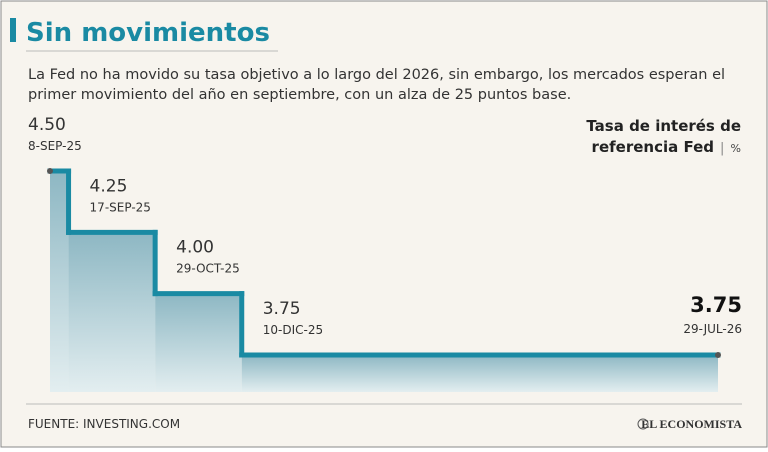 This screenshot has width=768, height=452. I want to click on title-bar, so click(13, 30).